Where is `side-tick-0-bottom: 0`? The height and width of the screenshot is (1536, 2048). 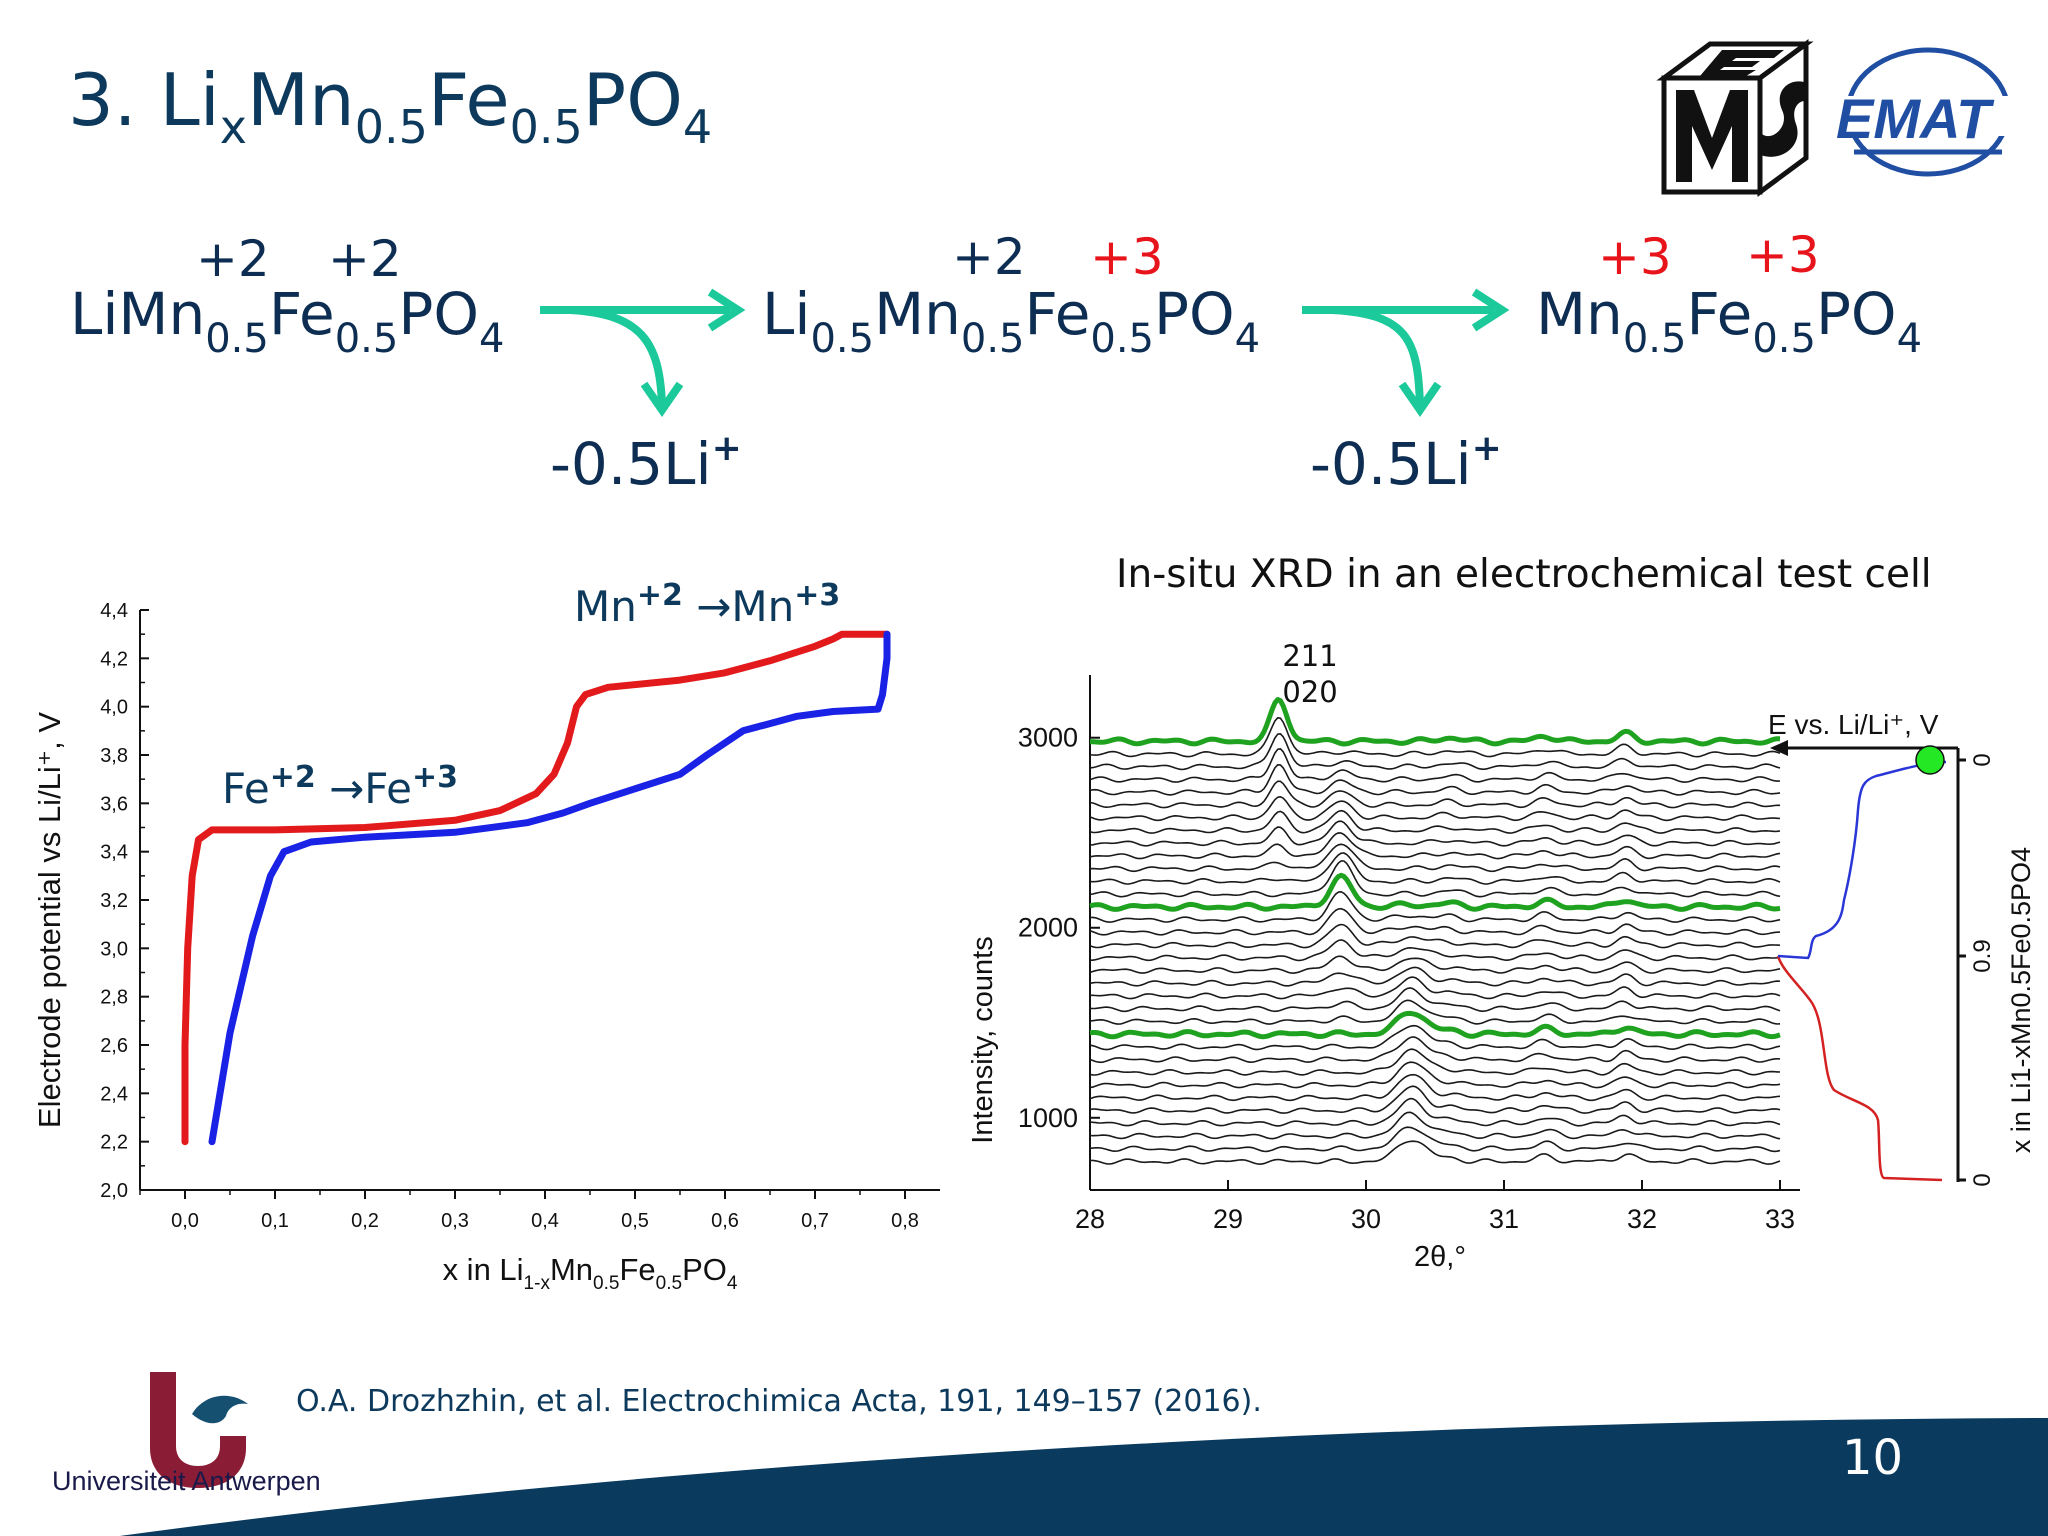 side-tick-0-bottom: 0 is located at coordinates (1982, 1179).